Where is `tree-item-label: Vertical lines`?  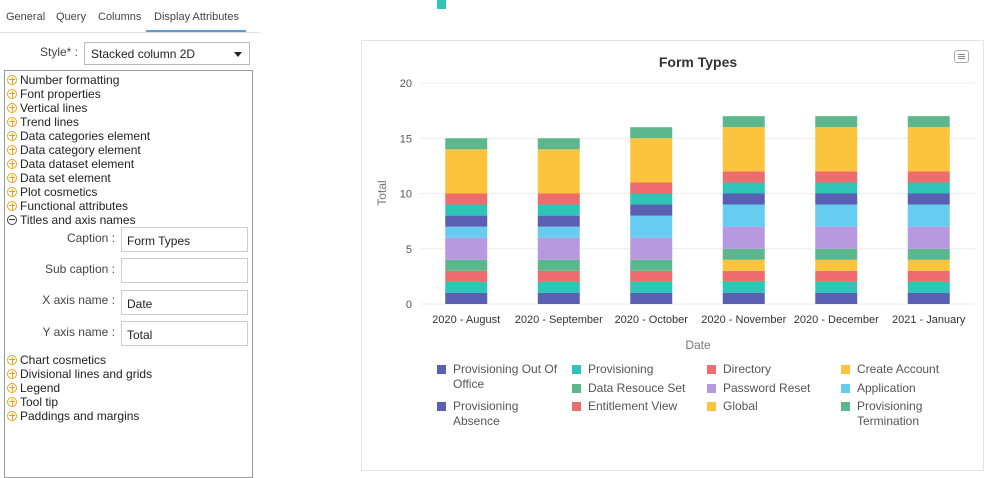
tree-item-label: Vertical lines is located at coordinates (54, 108).